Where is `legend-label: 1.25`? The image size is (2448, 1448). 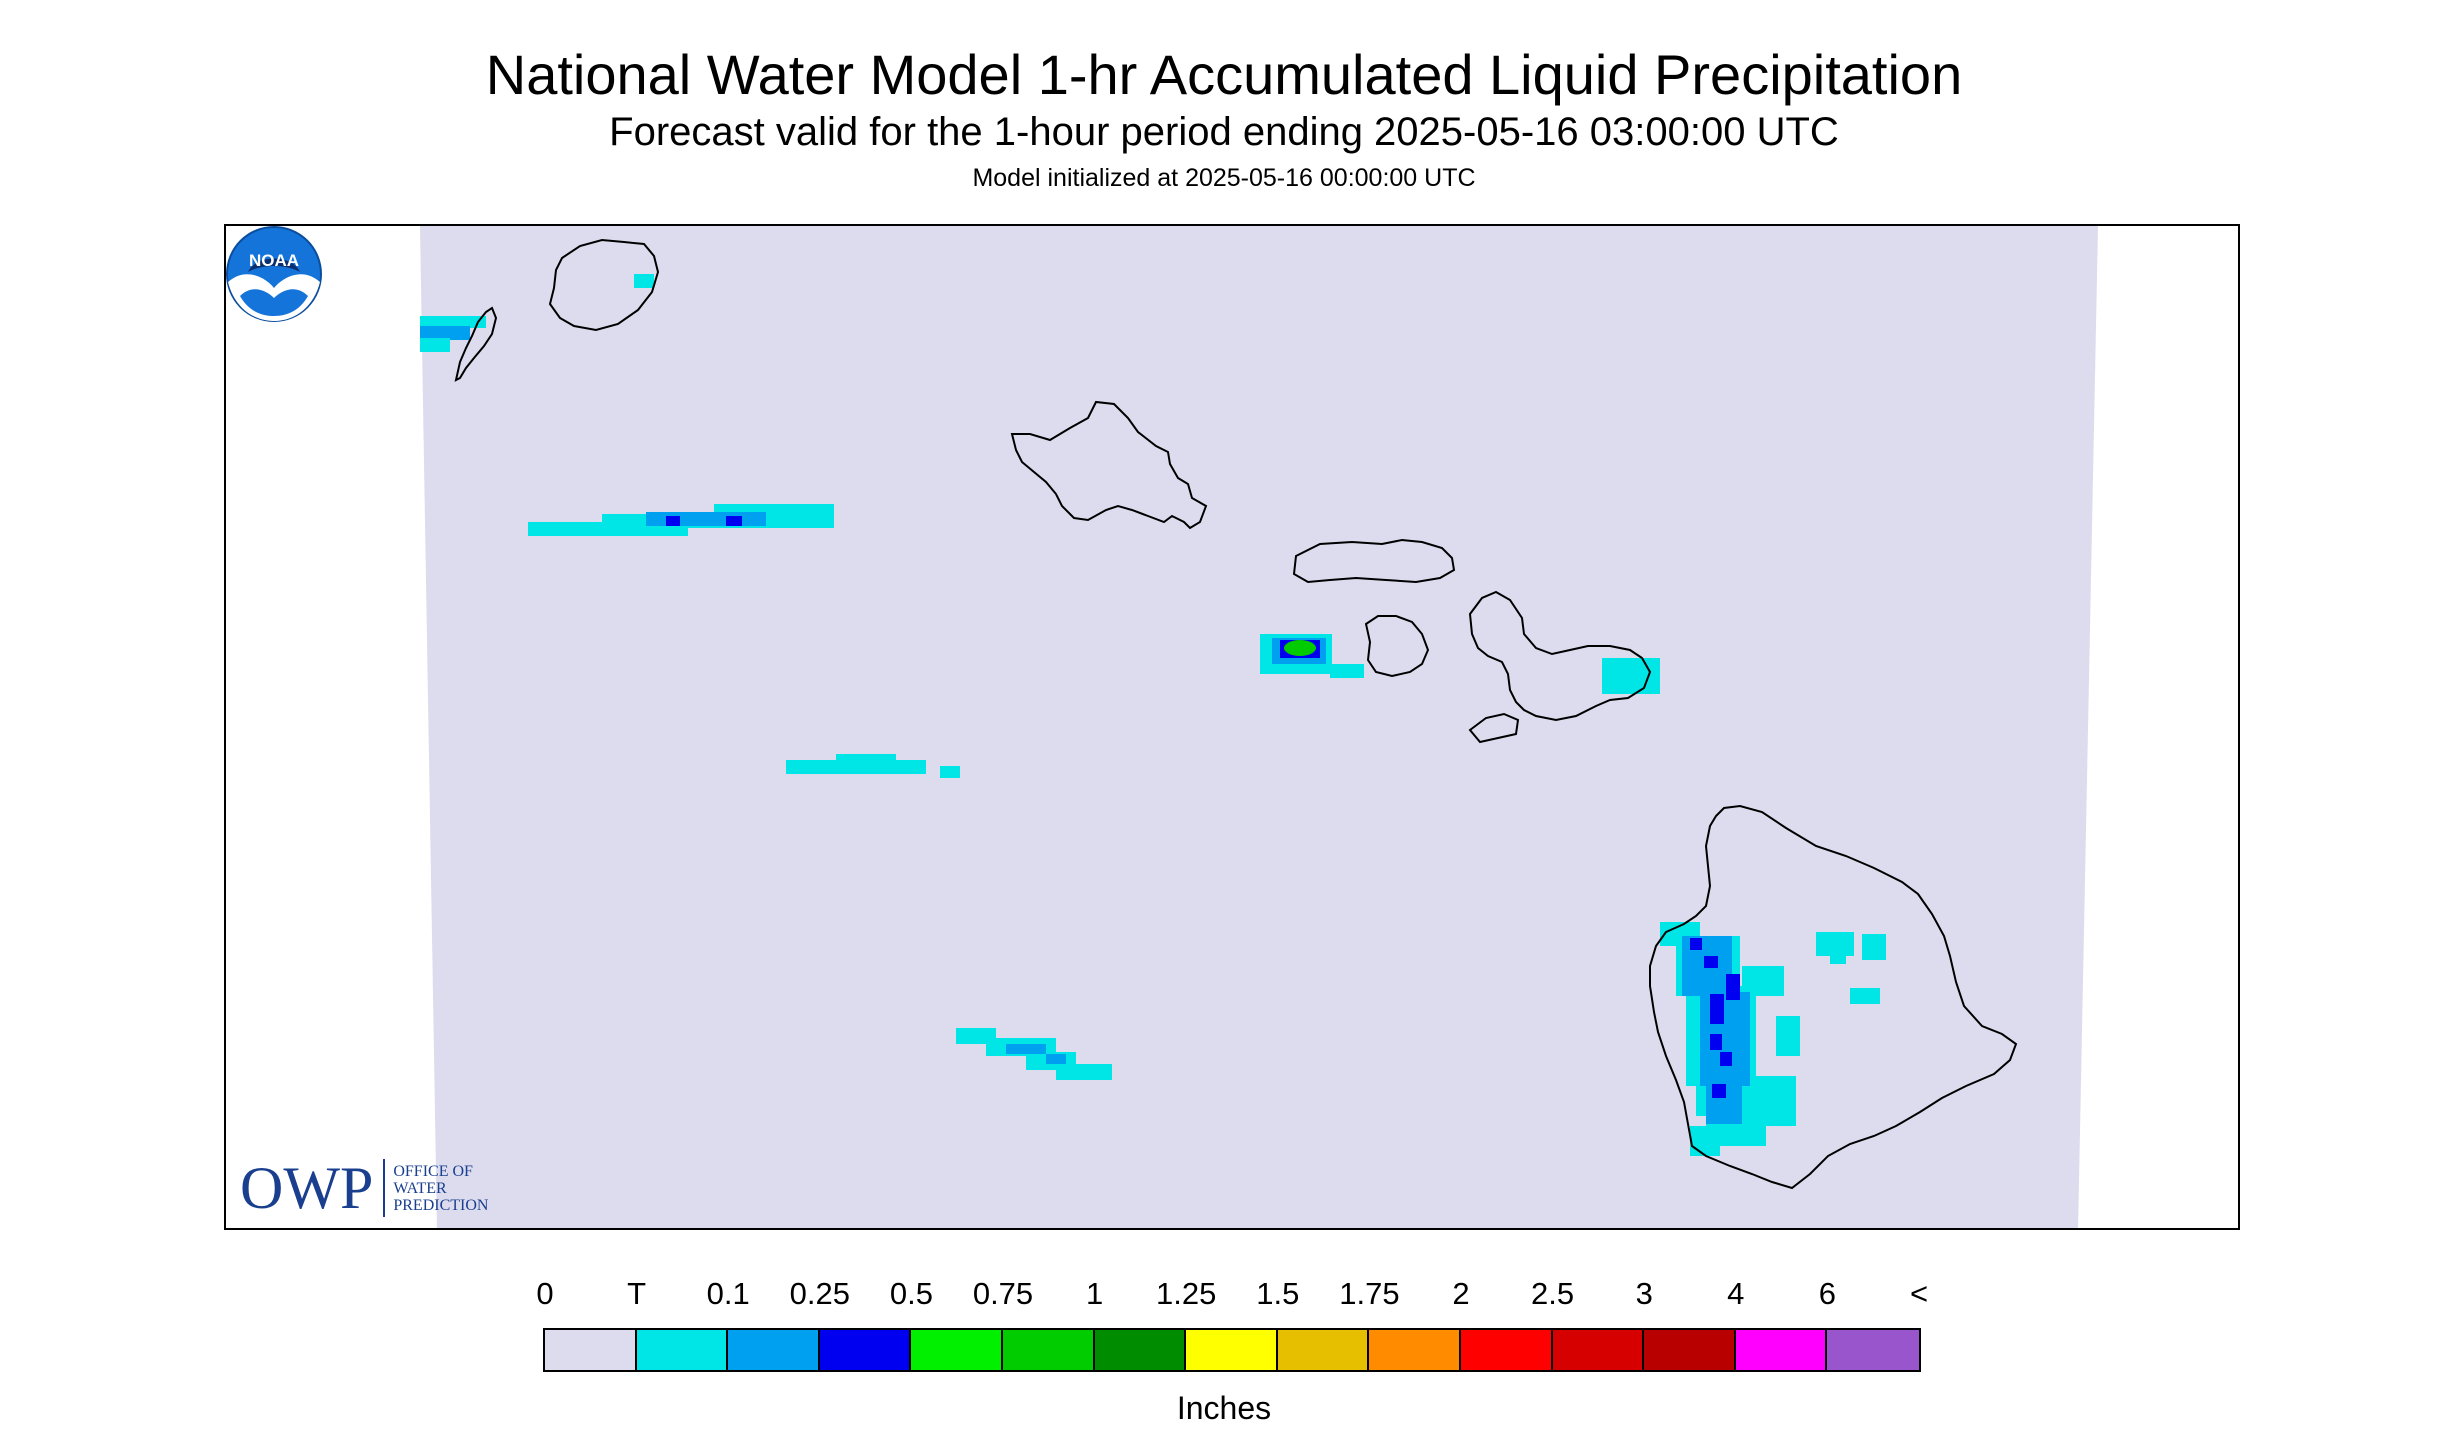
legend-label: 1.25 is located at coordinates (1186, 1293).